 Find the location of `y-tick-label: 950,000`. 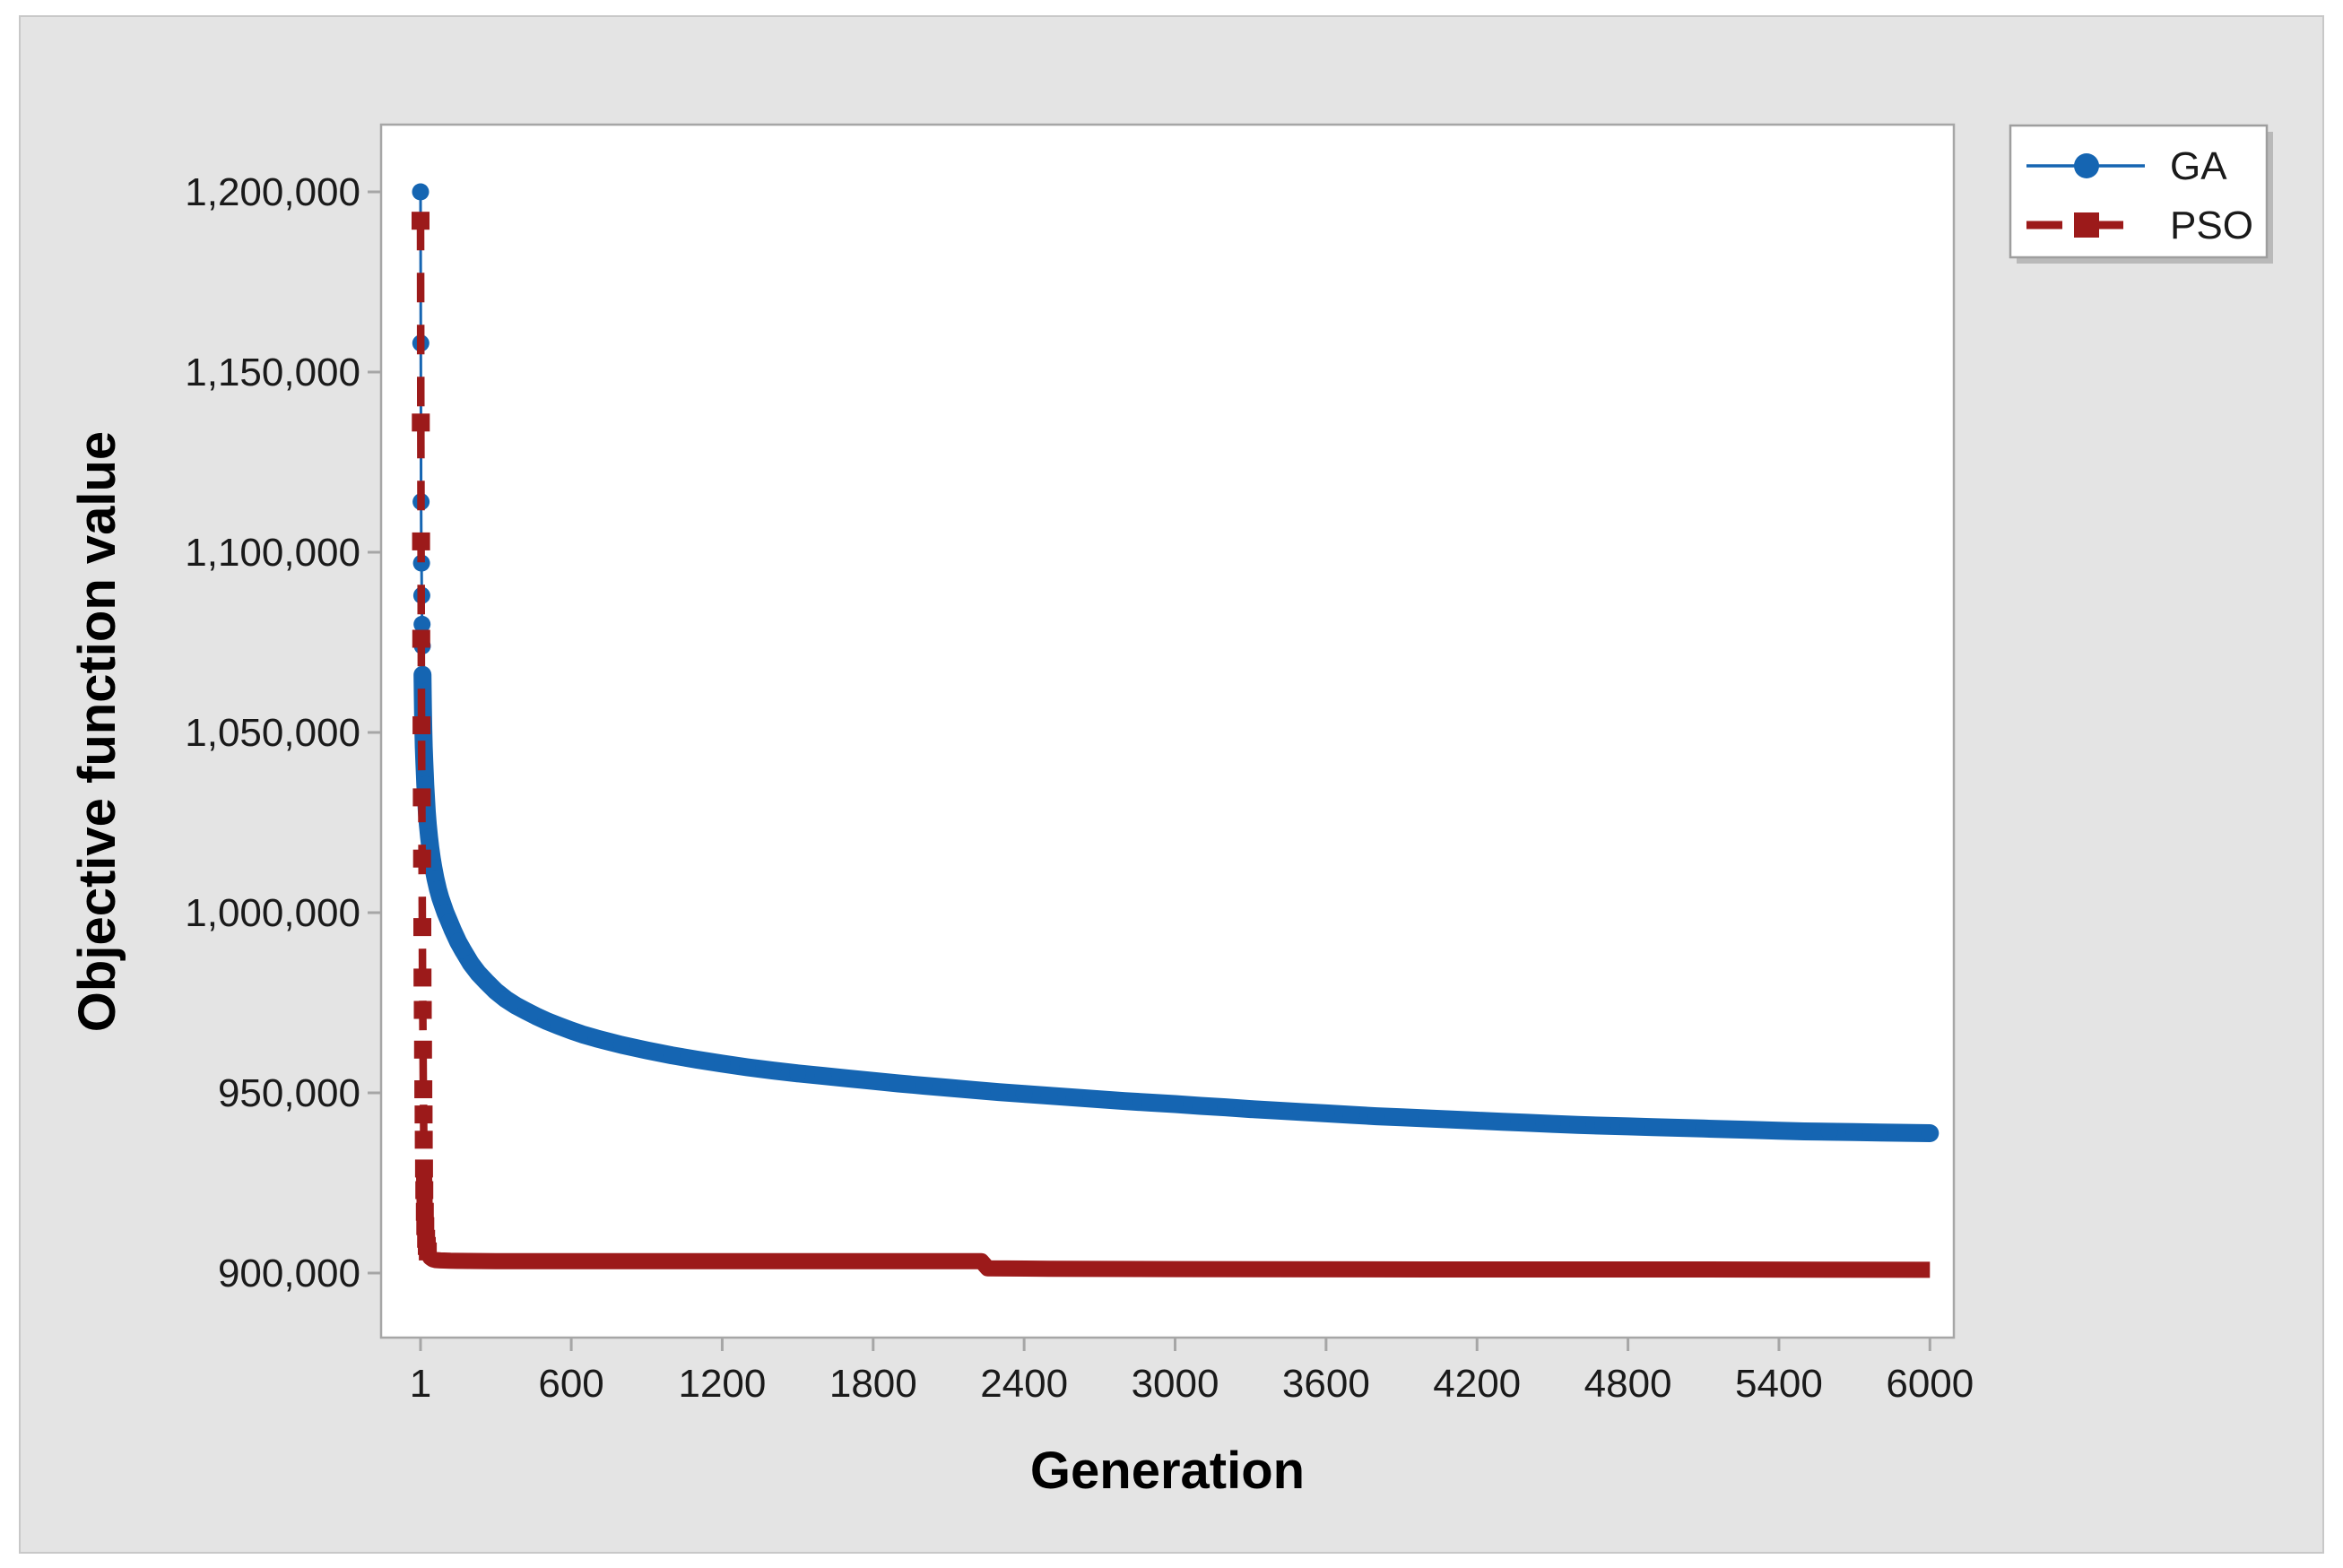

y-tick-label: 950,000 is located at coordinates (289, 1093).